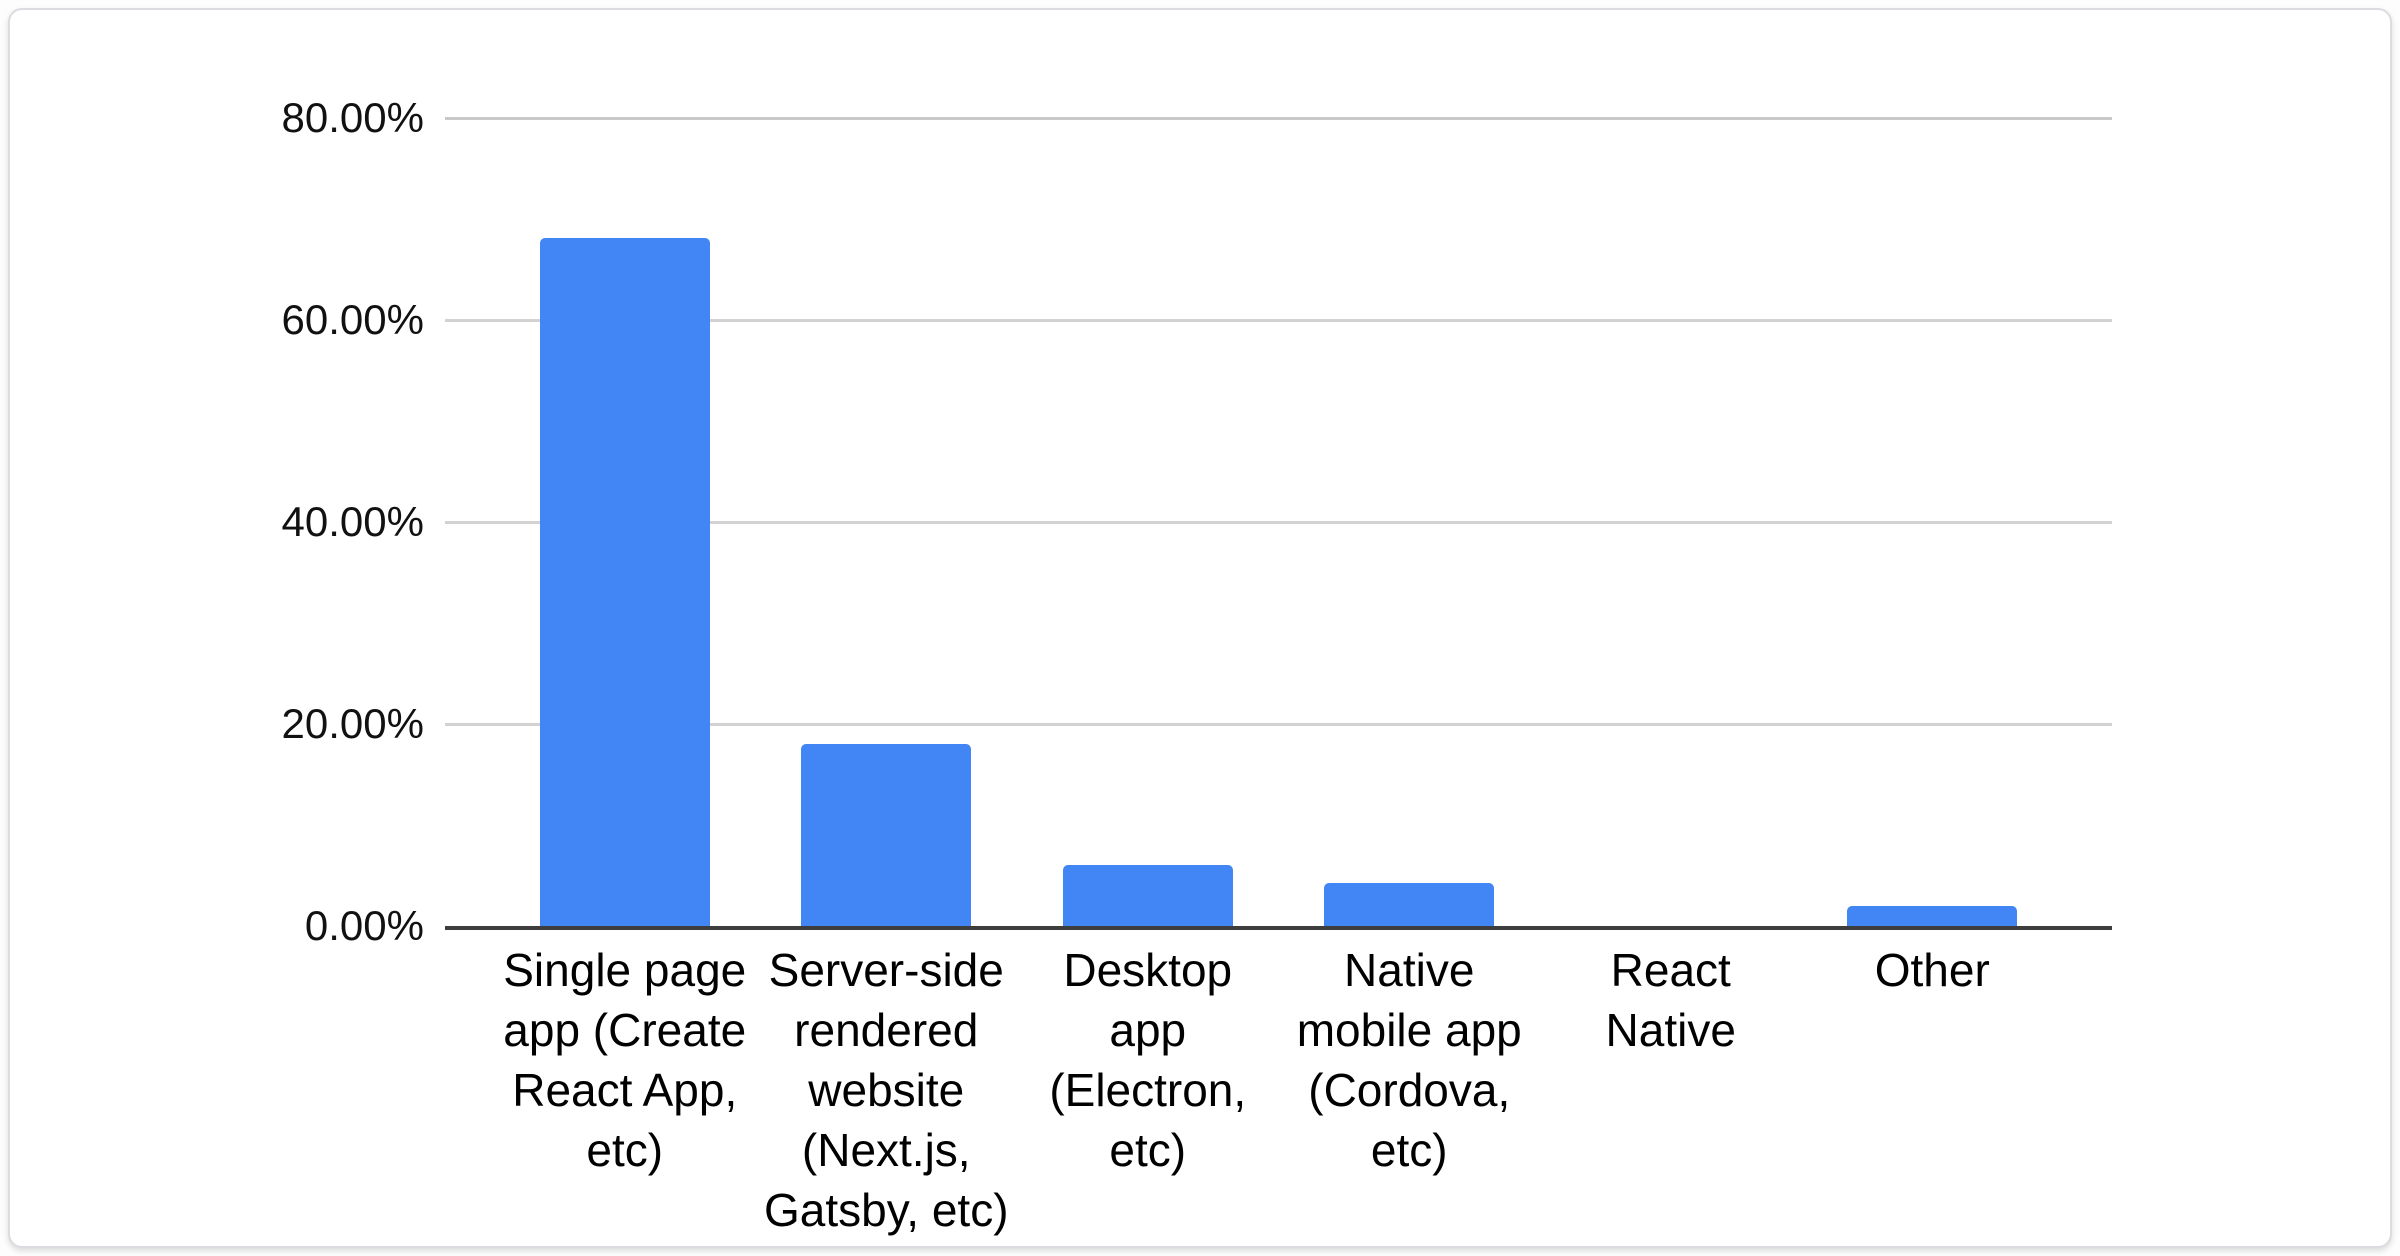 The width and height of the screenshot is (2400, 1256). I want to click on category-label-1: Single page app (Create React App, etc), so click(625, 1060).